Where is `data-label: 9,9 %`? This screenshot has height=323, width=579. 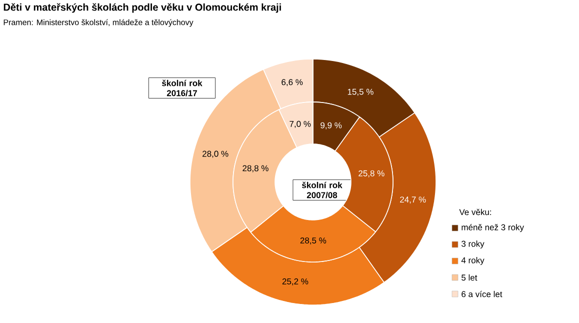
data-label: 9,9 % is located at coordinates (331, 126).